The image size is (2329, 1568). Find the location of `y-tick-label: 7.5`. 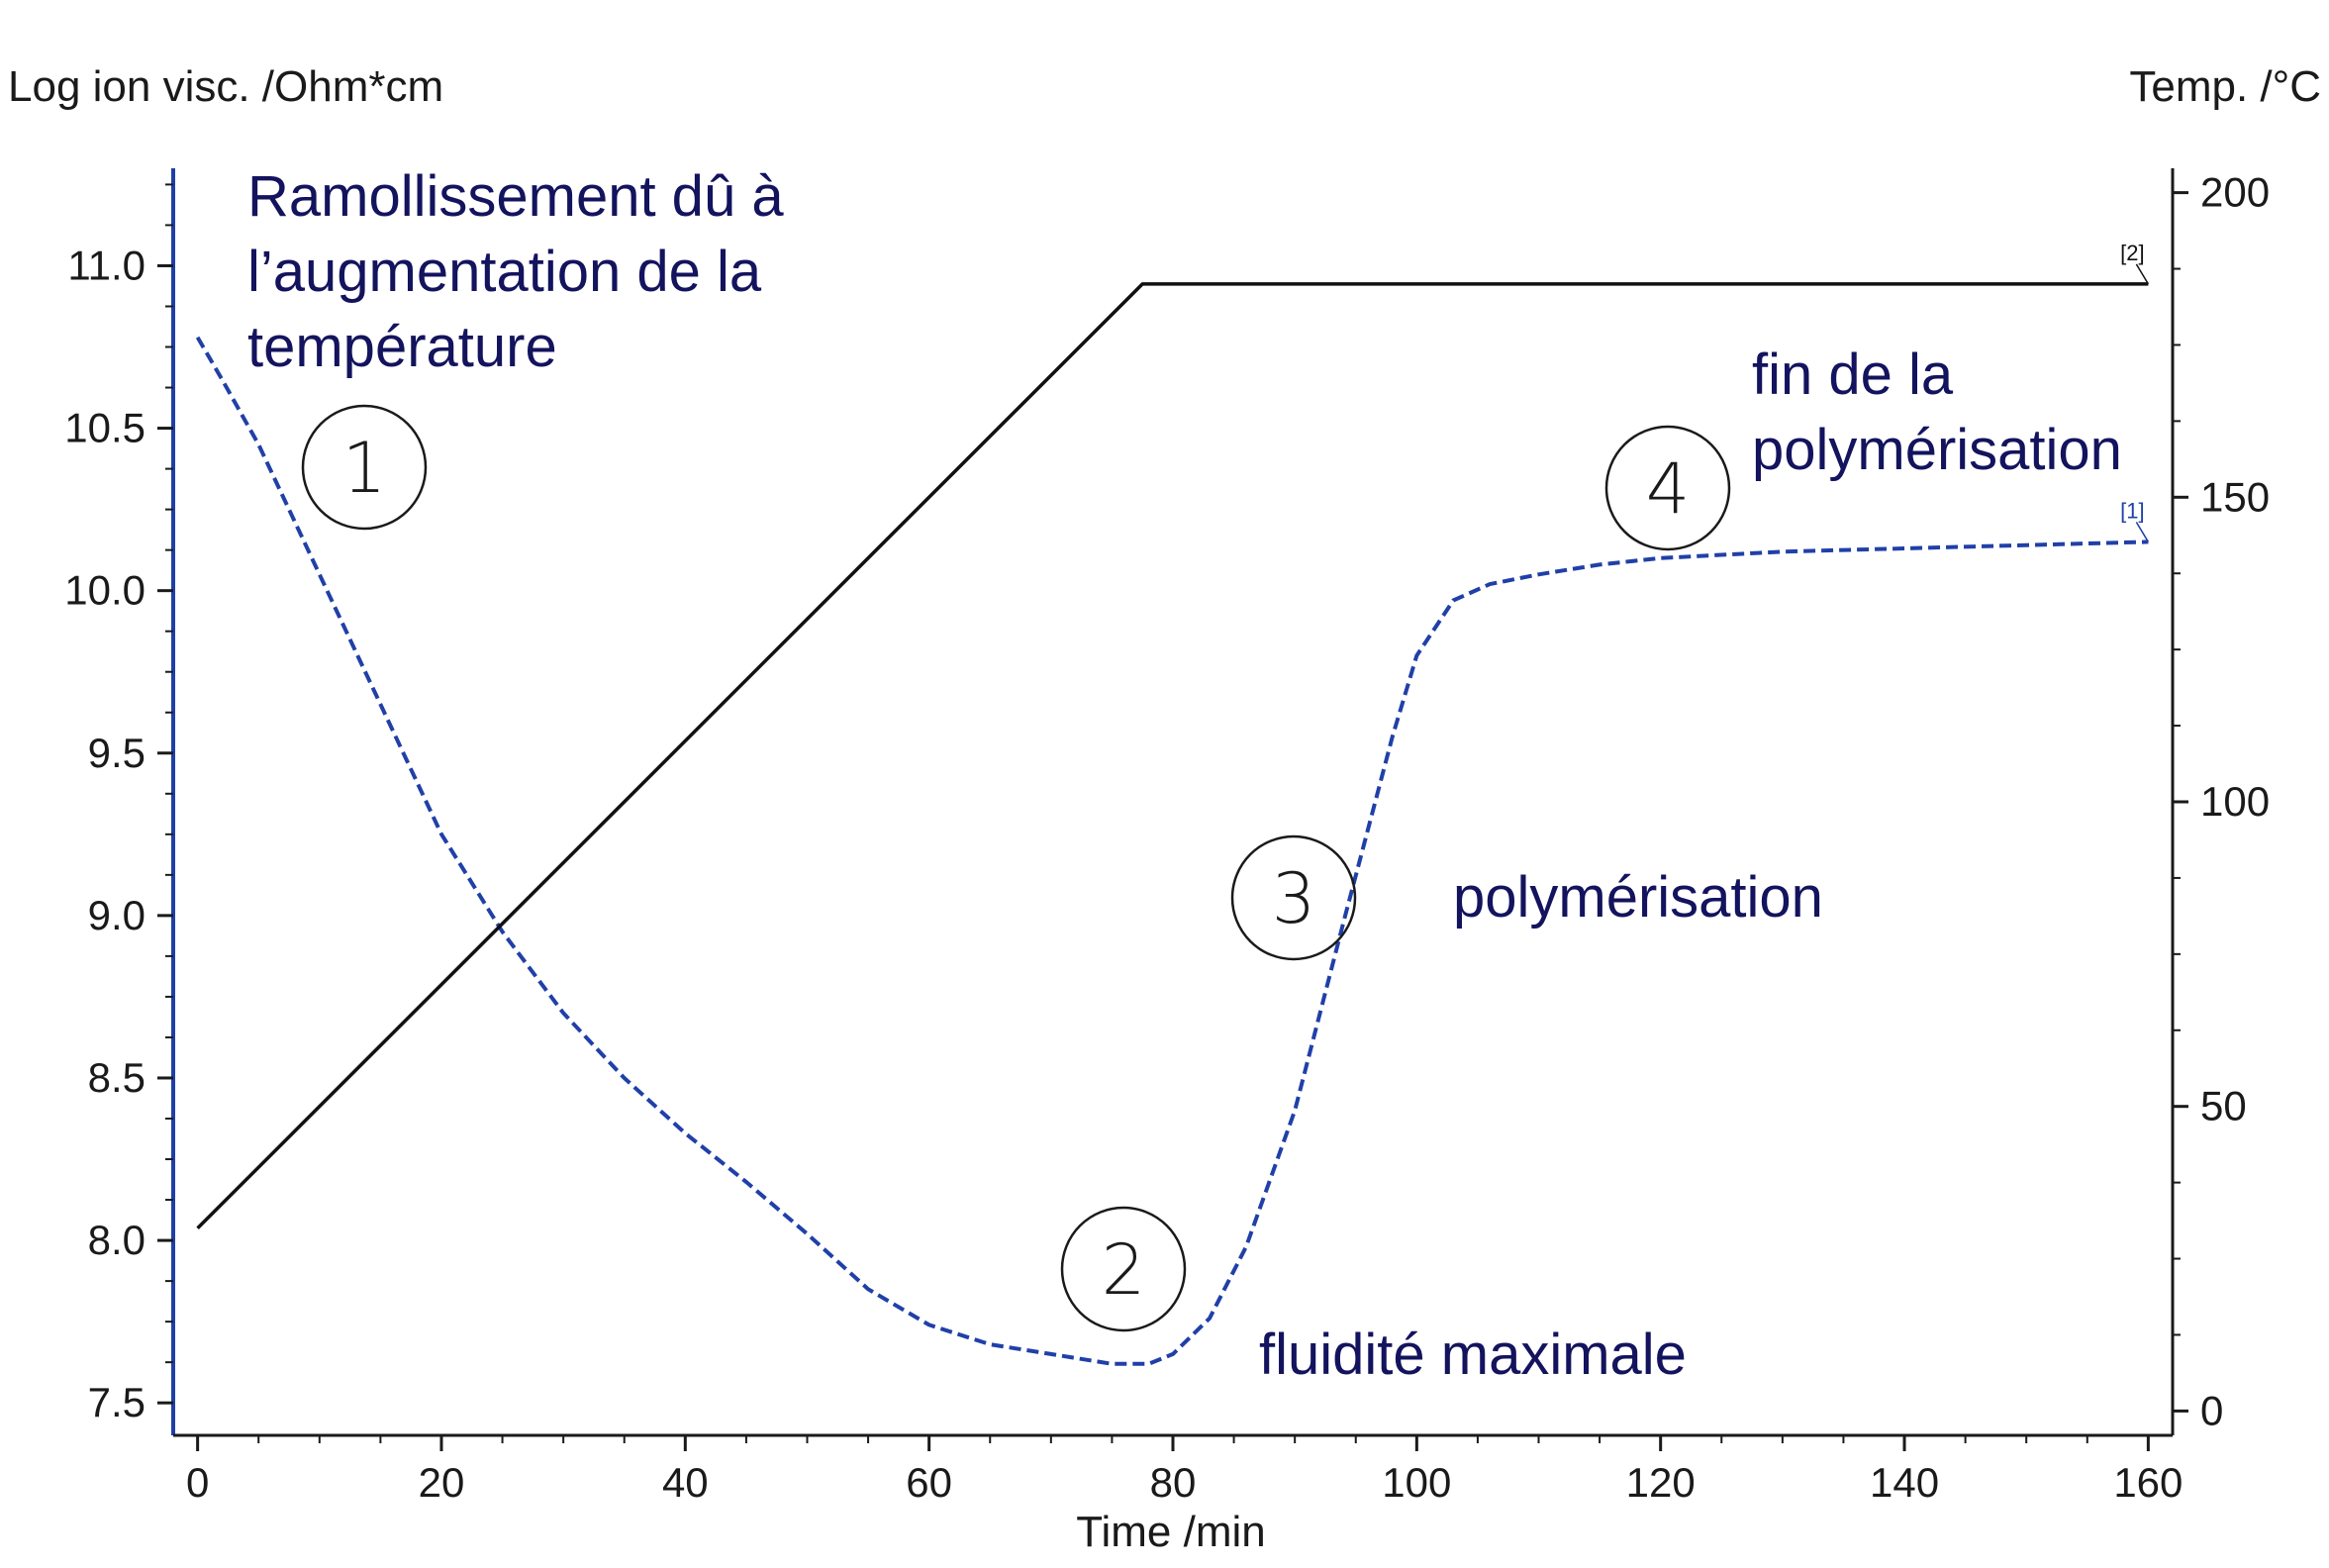

y-tick-label: 7.5 is located at coordinates (117, 1402).